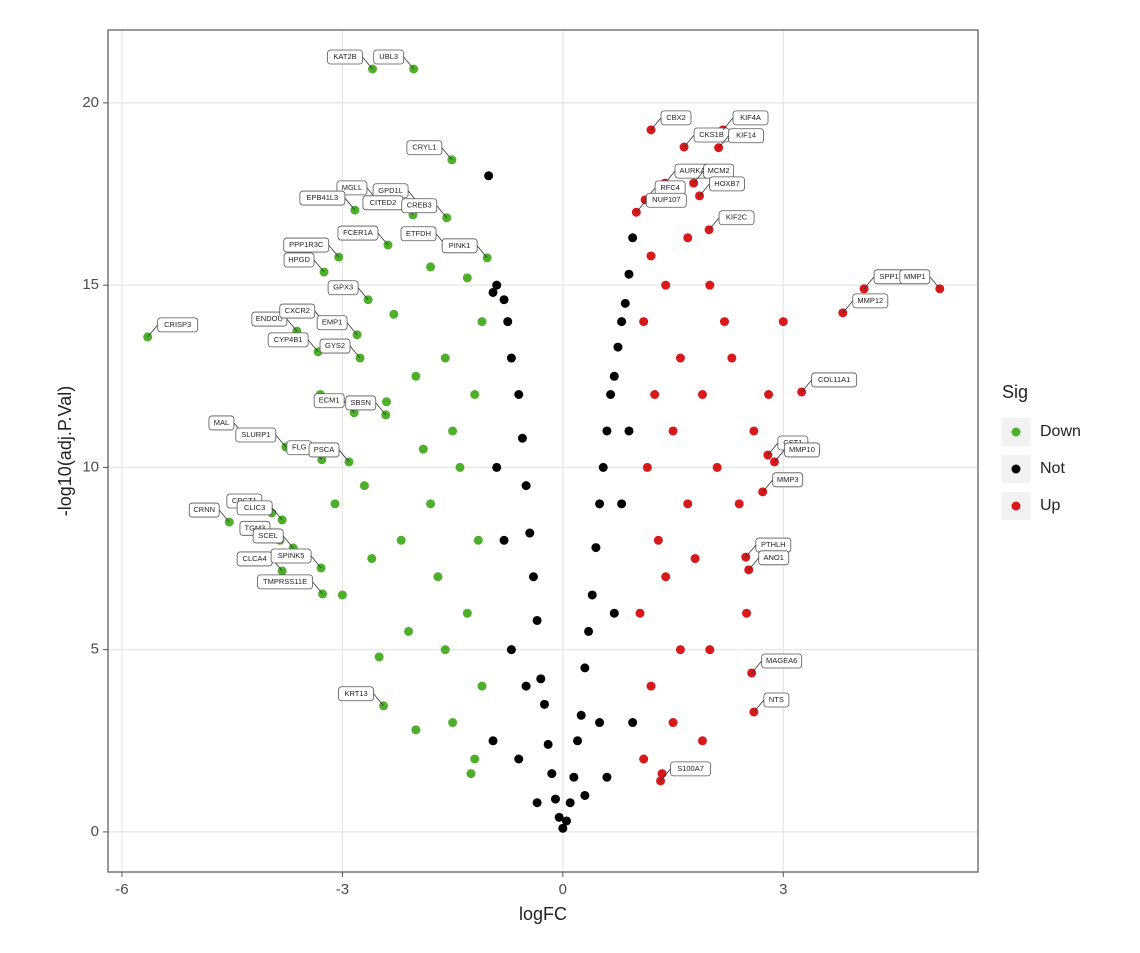 This screenshot has height=953, width=1140. I want to click on gene-label: S100A7, so click(690, 768).